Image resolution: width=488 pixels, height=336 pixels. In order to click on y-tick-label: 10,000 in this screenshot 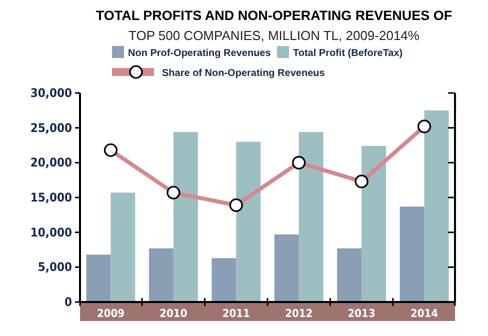, I will do `click(51, 232)`.